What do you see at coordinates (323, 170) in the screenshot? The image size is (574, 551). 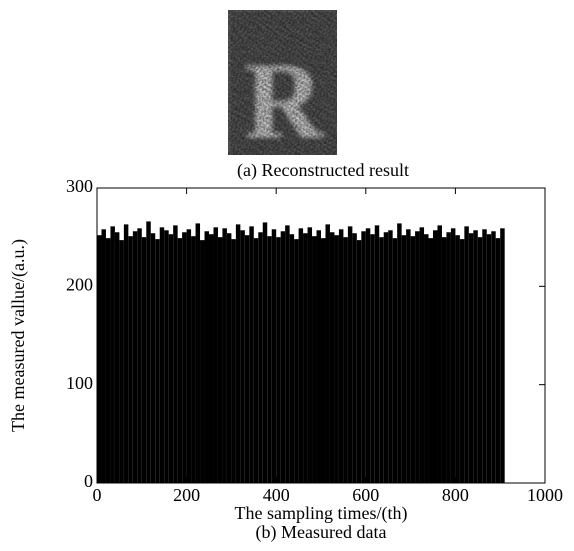 I see `caption-a: (a) Reconstructed result` at bounding box center [323, 170].